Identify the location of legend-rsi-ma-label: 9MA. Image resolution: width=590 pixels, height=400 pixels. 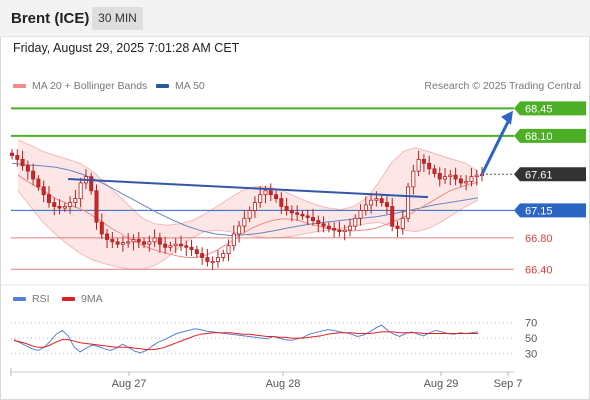
(92, 299).